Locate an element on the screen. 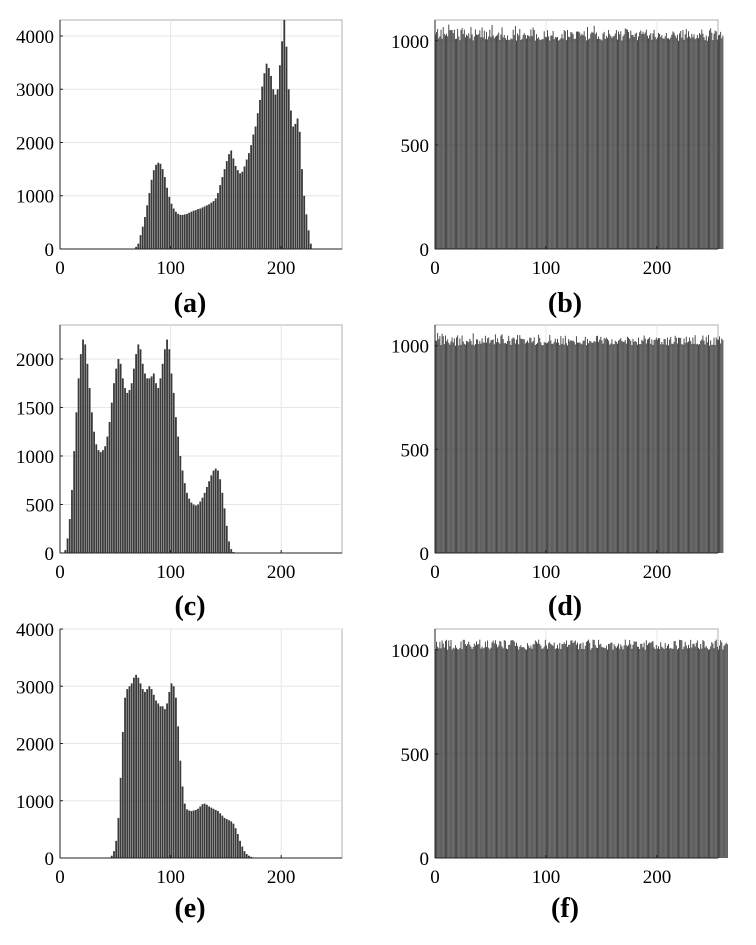 Image resolution: width=756 pixels, height=945 pixels. panel-b: 0 100 200 0 500 1000 (b) is located at coordinates (557, 169).